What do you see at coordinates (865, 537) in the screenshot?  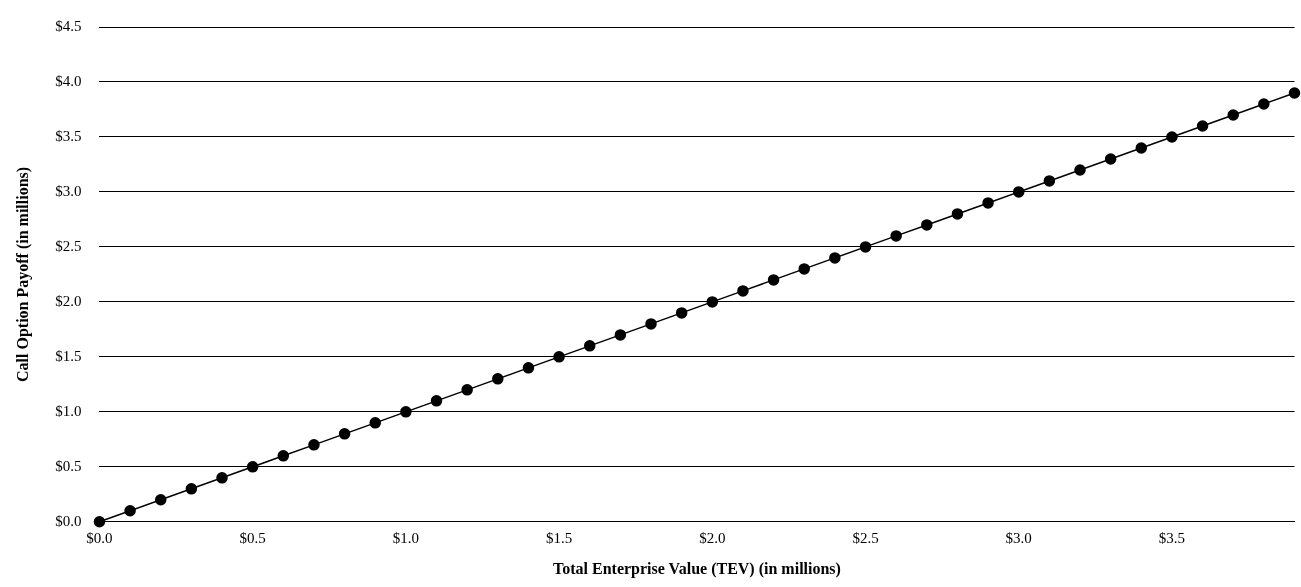 I see `x-tick-label: $2.5` at bounding box center [865, 537].